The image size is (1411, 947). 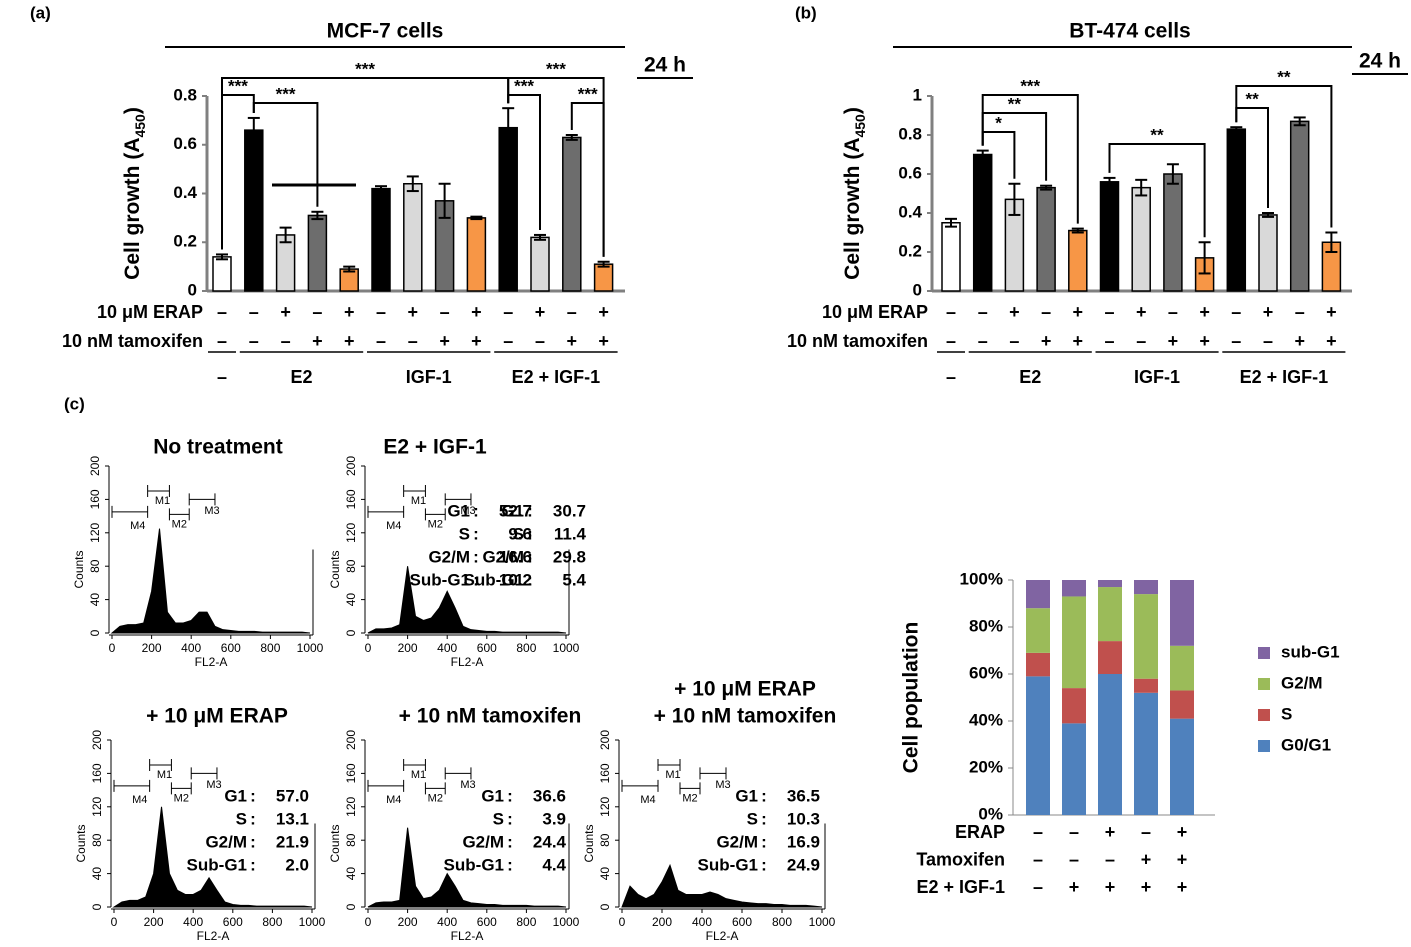 I want to click on y-tick-label: 0.6, so click(x=910, y=172).